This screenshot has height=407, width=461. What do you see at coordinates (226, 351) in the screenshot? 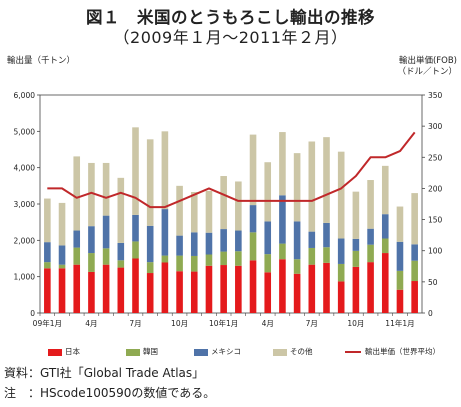
I see `legend-label-mexico: メキシコ` at bounding box center [226, 351].